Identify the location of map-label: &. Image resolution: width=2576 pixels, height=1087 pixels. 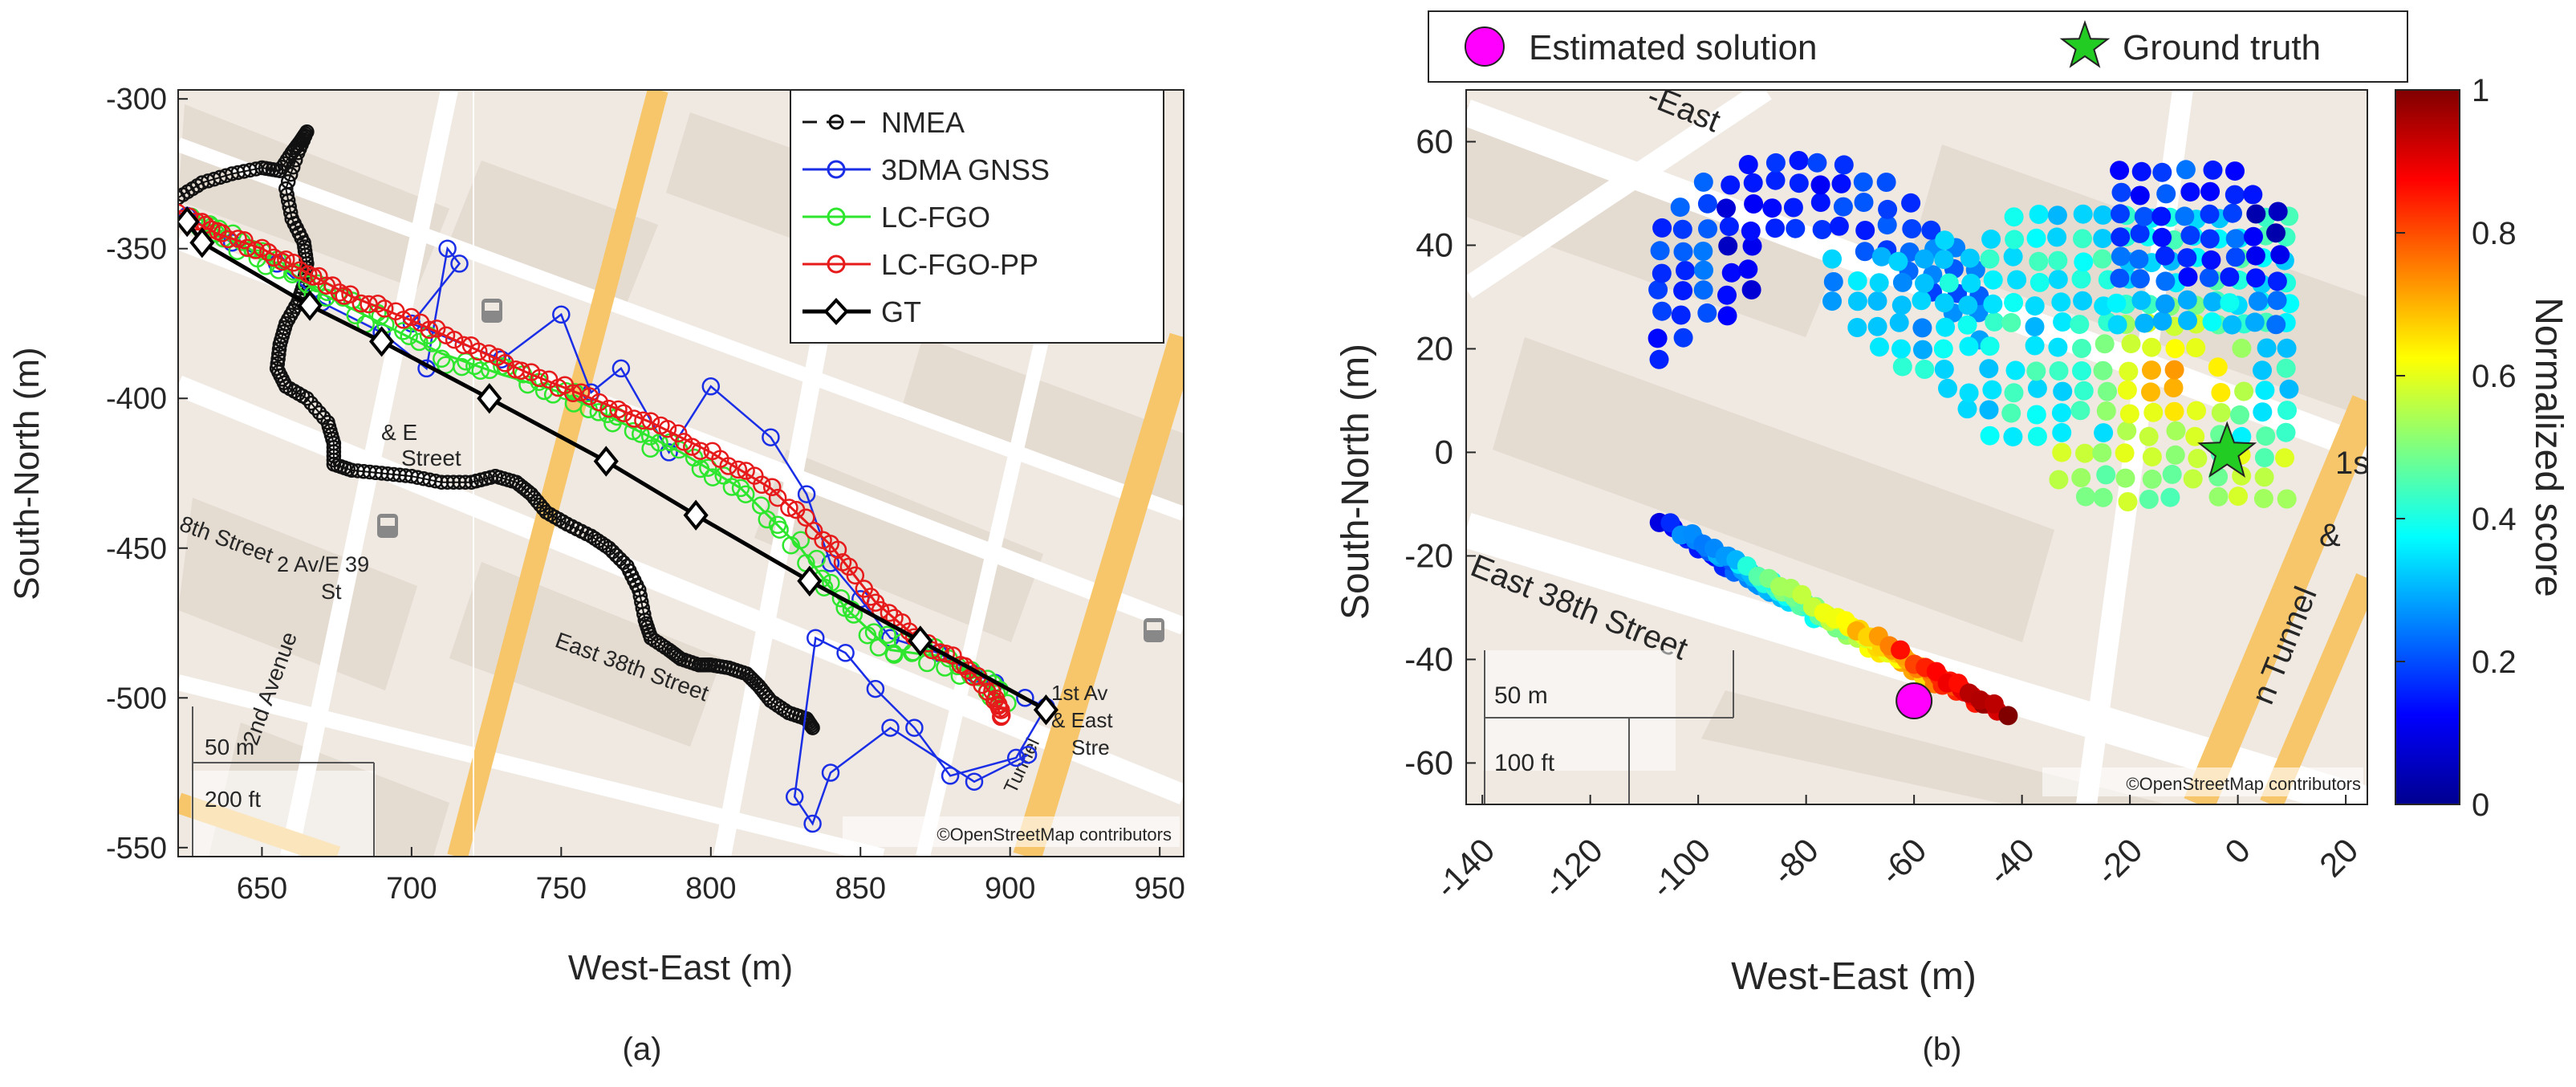
(2330, 535).